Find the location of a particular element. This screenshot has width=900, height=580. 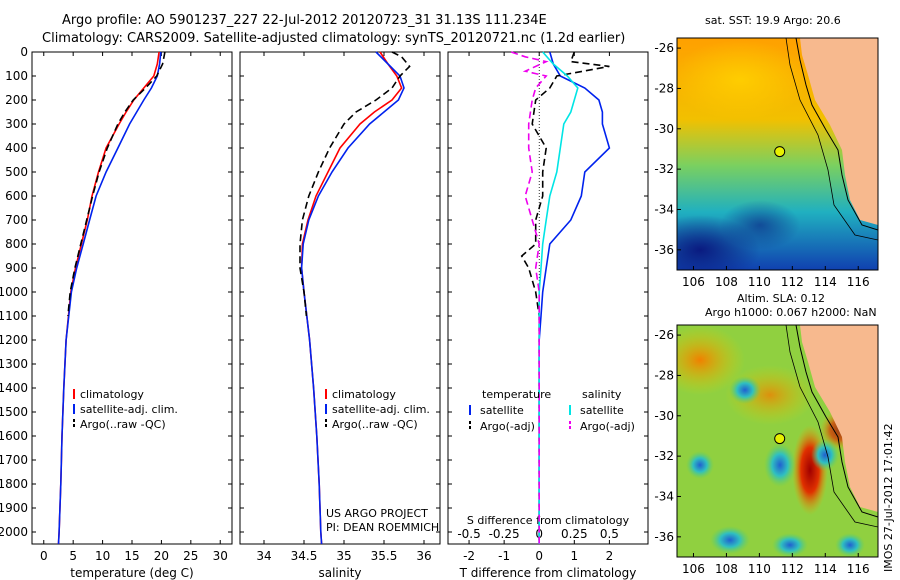

x-axis-label: T difference from climatology is located at coordinates (548, 573).